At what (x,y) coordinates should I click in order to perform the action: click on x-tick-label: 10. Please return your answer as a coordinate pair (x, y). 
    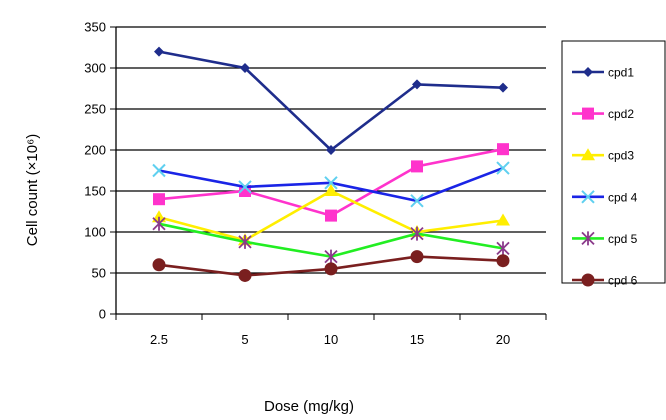
    Looking at the image, I should click on (331, 339).